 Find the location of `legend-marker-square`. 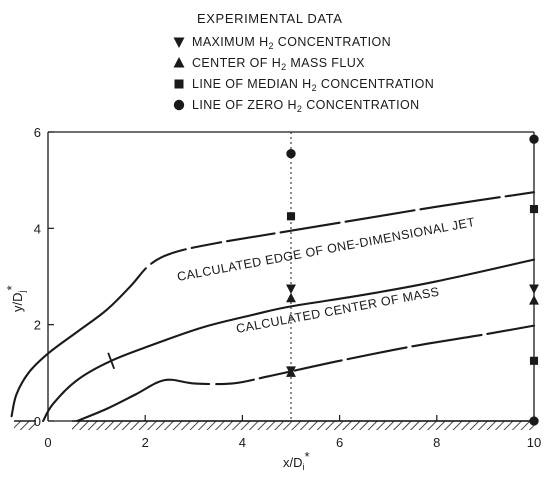

legend-marker-square is located at coordinates (179, 84).